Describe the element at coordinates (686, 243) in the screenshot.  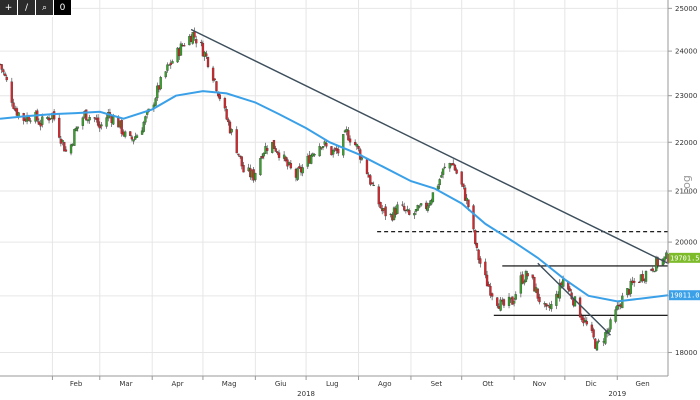
I see `y-tick-label: 20000` at that location.